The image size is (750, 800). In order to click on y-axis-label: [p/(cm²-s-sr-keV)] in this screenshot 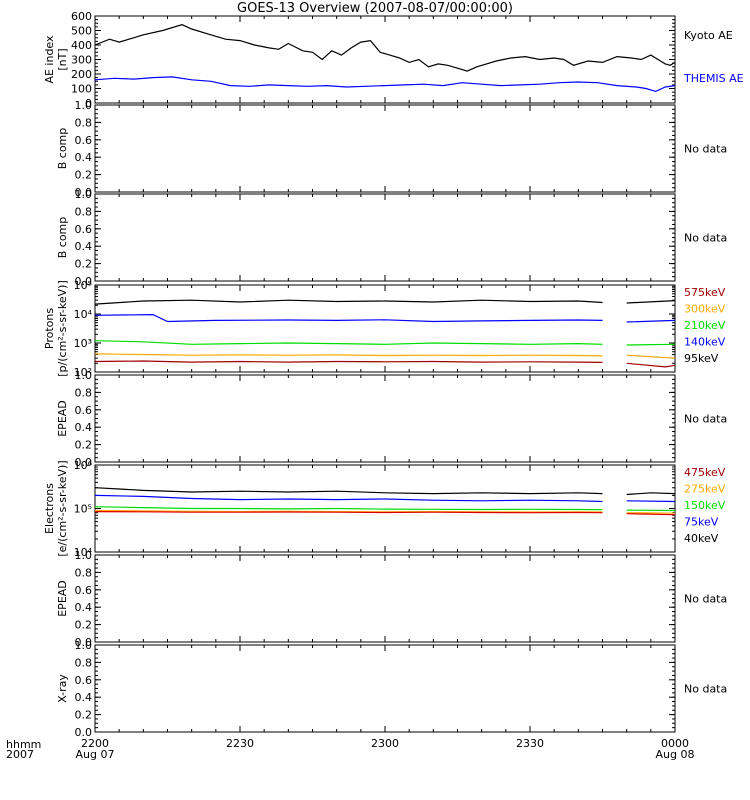, I will do `click(62, 328)`.